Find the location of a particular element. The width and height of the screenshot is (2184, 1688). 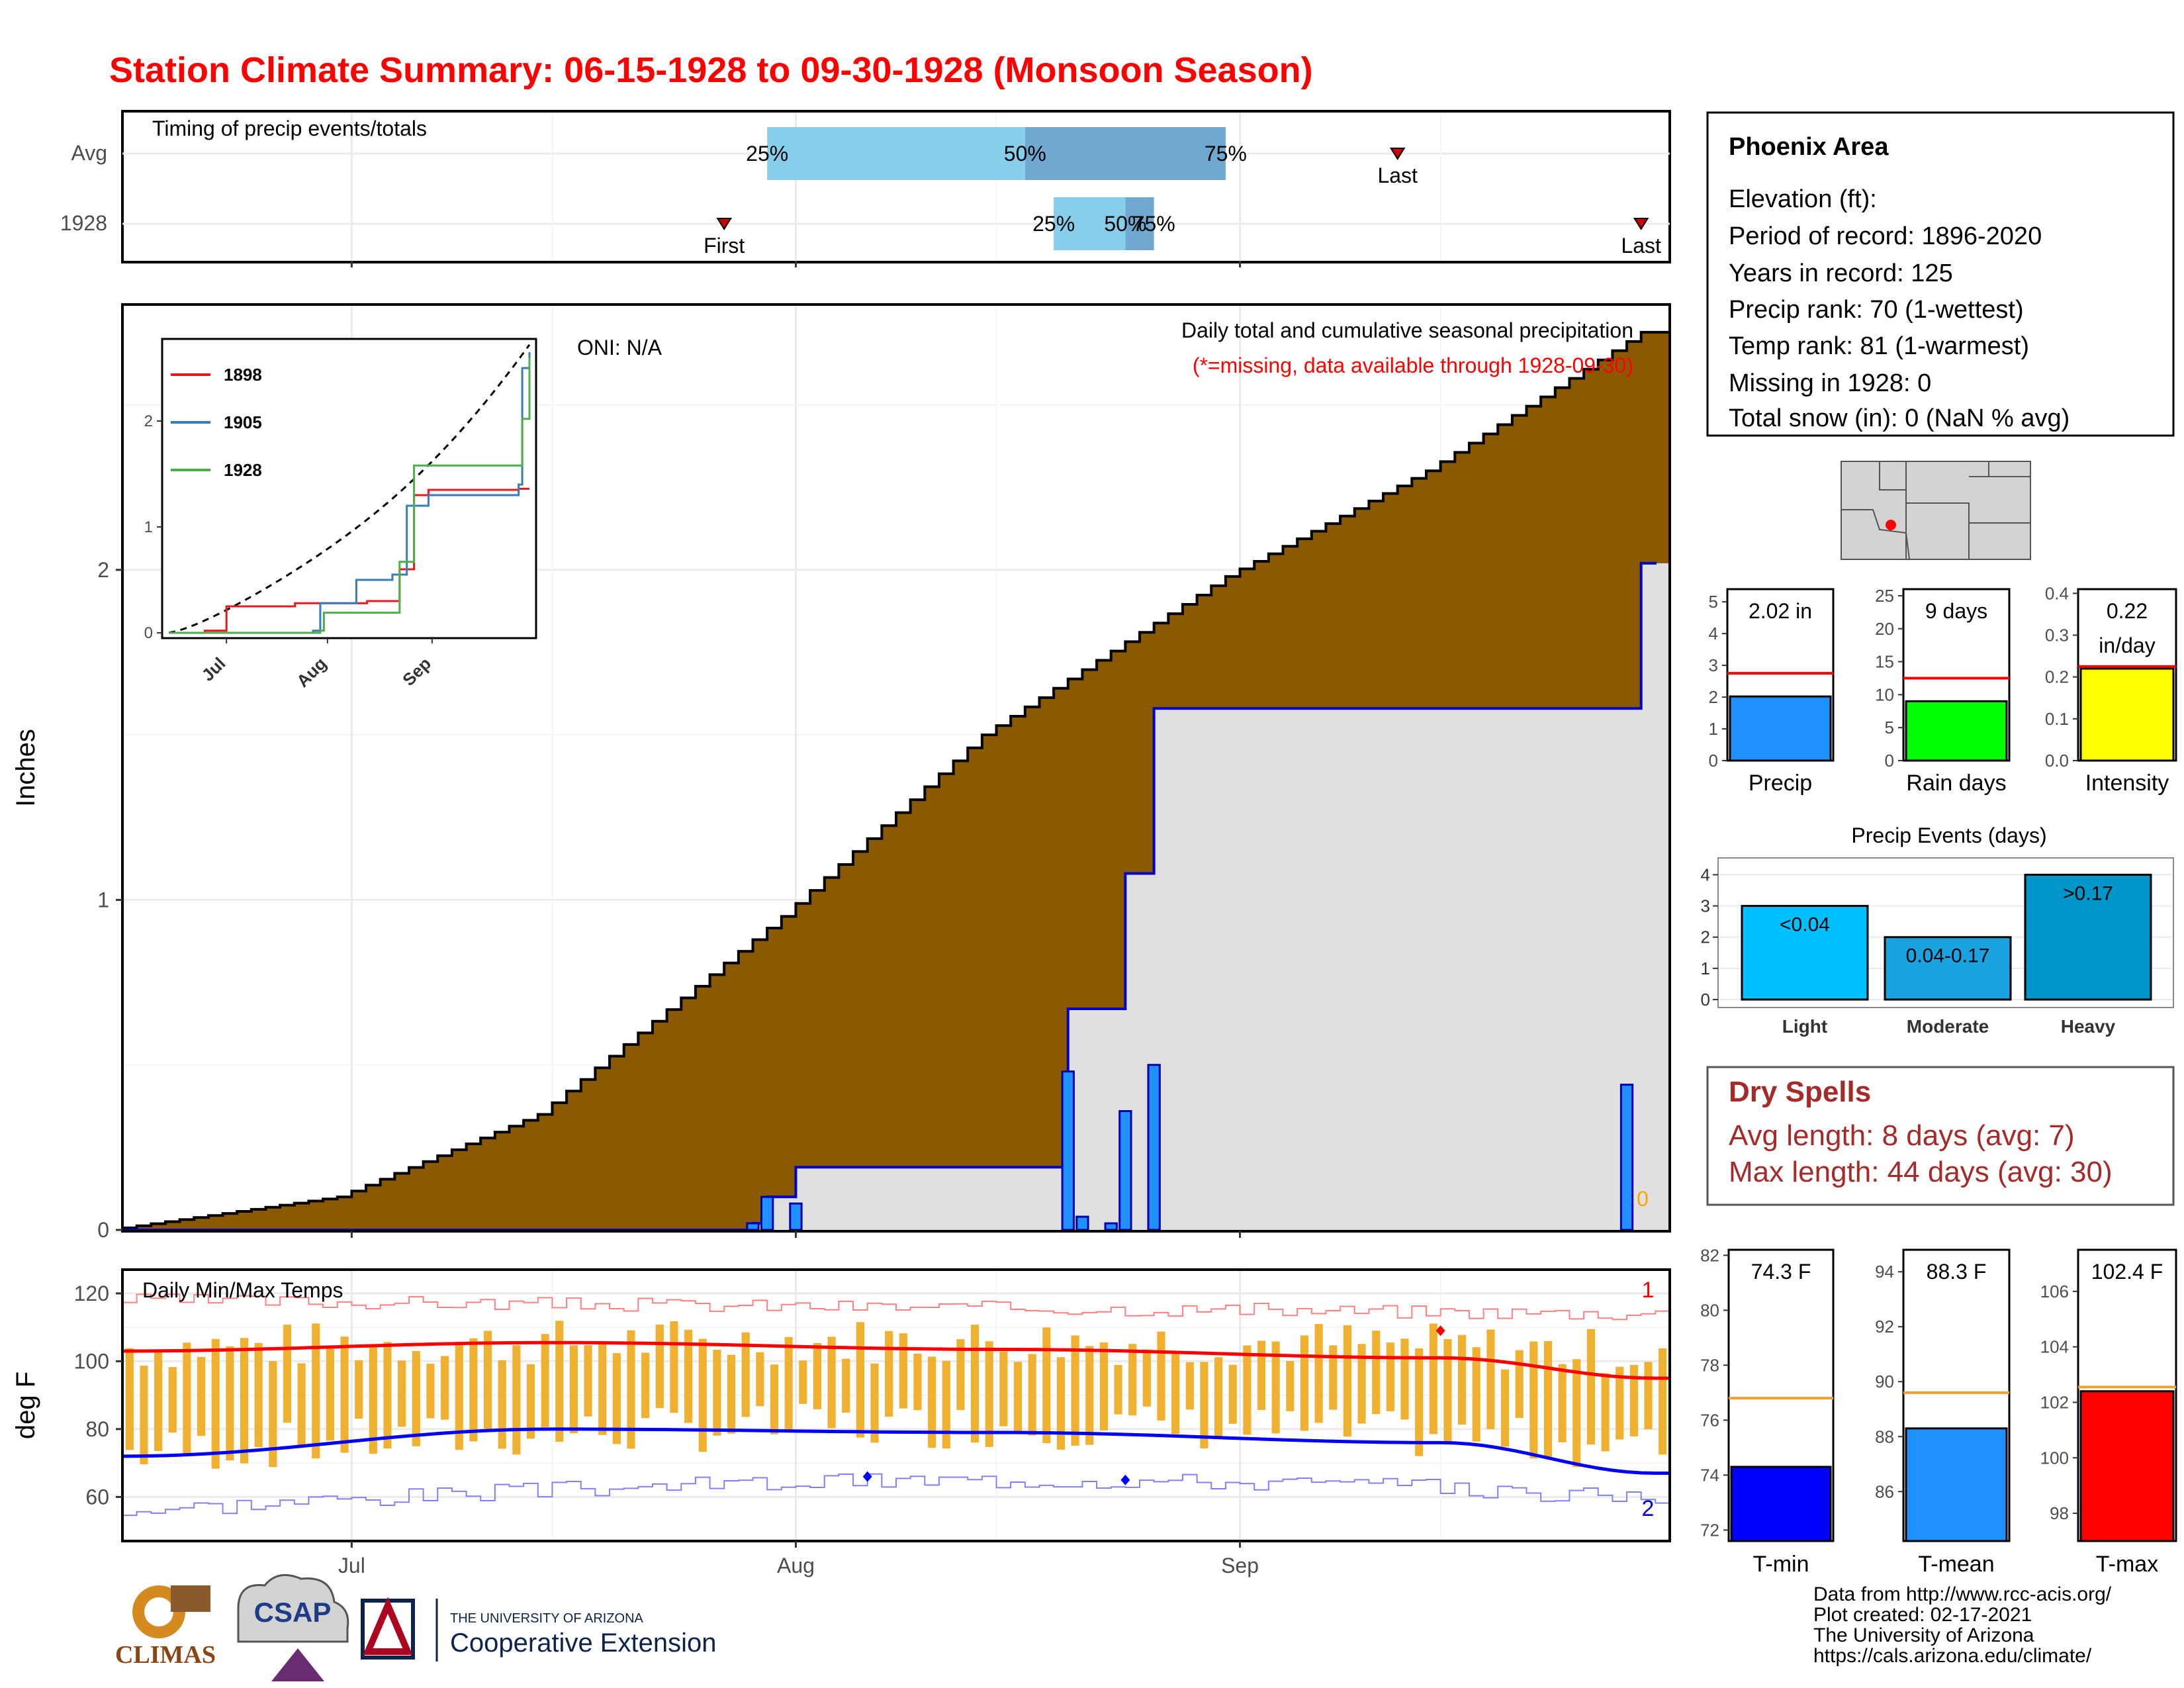

summary-y-tick-label: 0.2 is located at coordinates (2057, 677).